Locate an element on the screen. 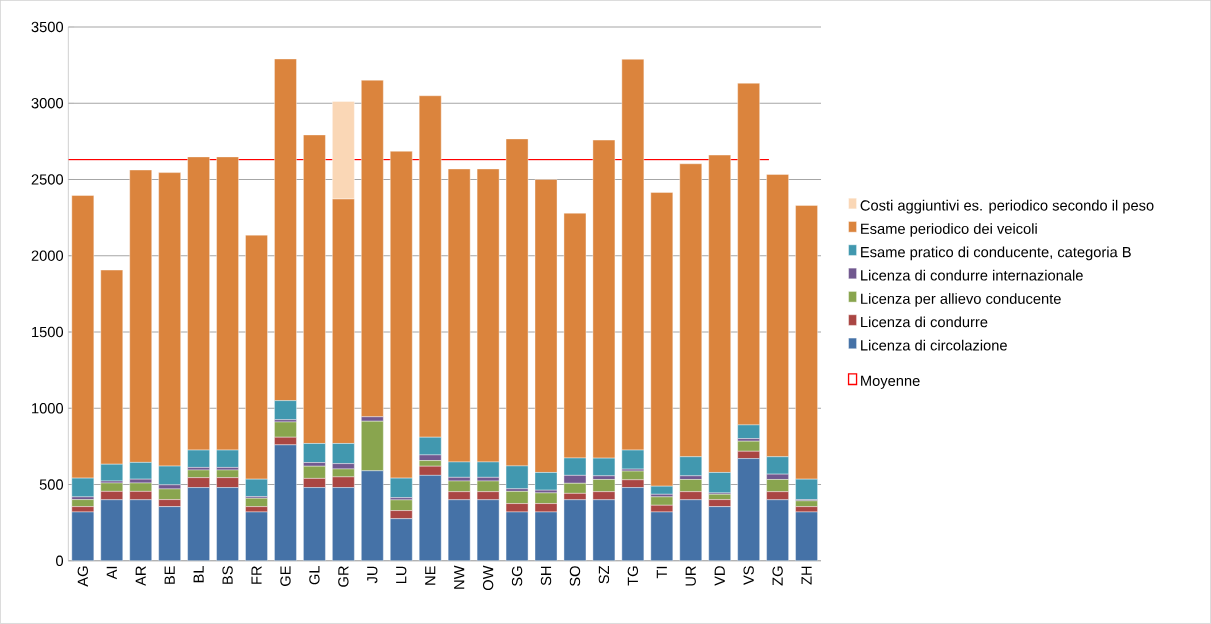 This screenshot has height=624, width=1211. x-tick-label: TI is located at coordinates (661, 572).